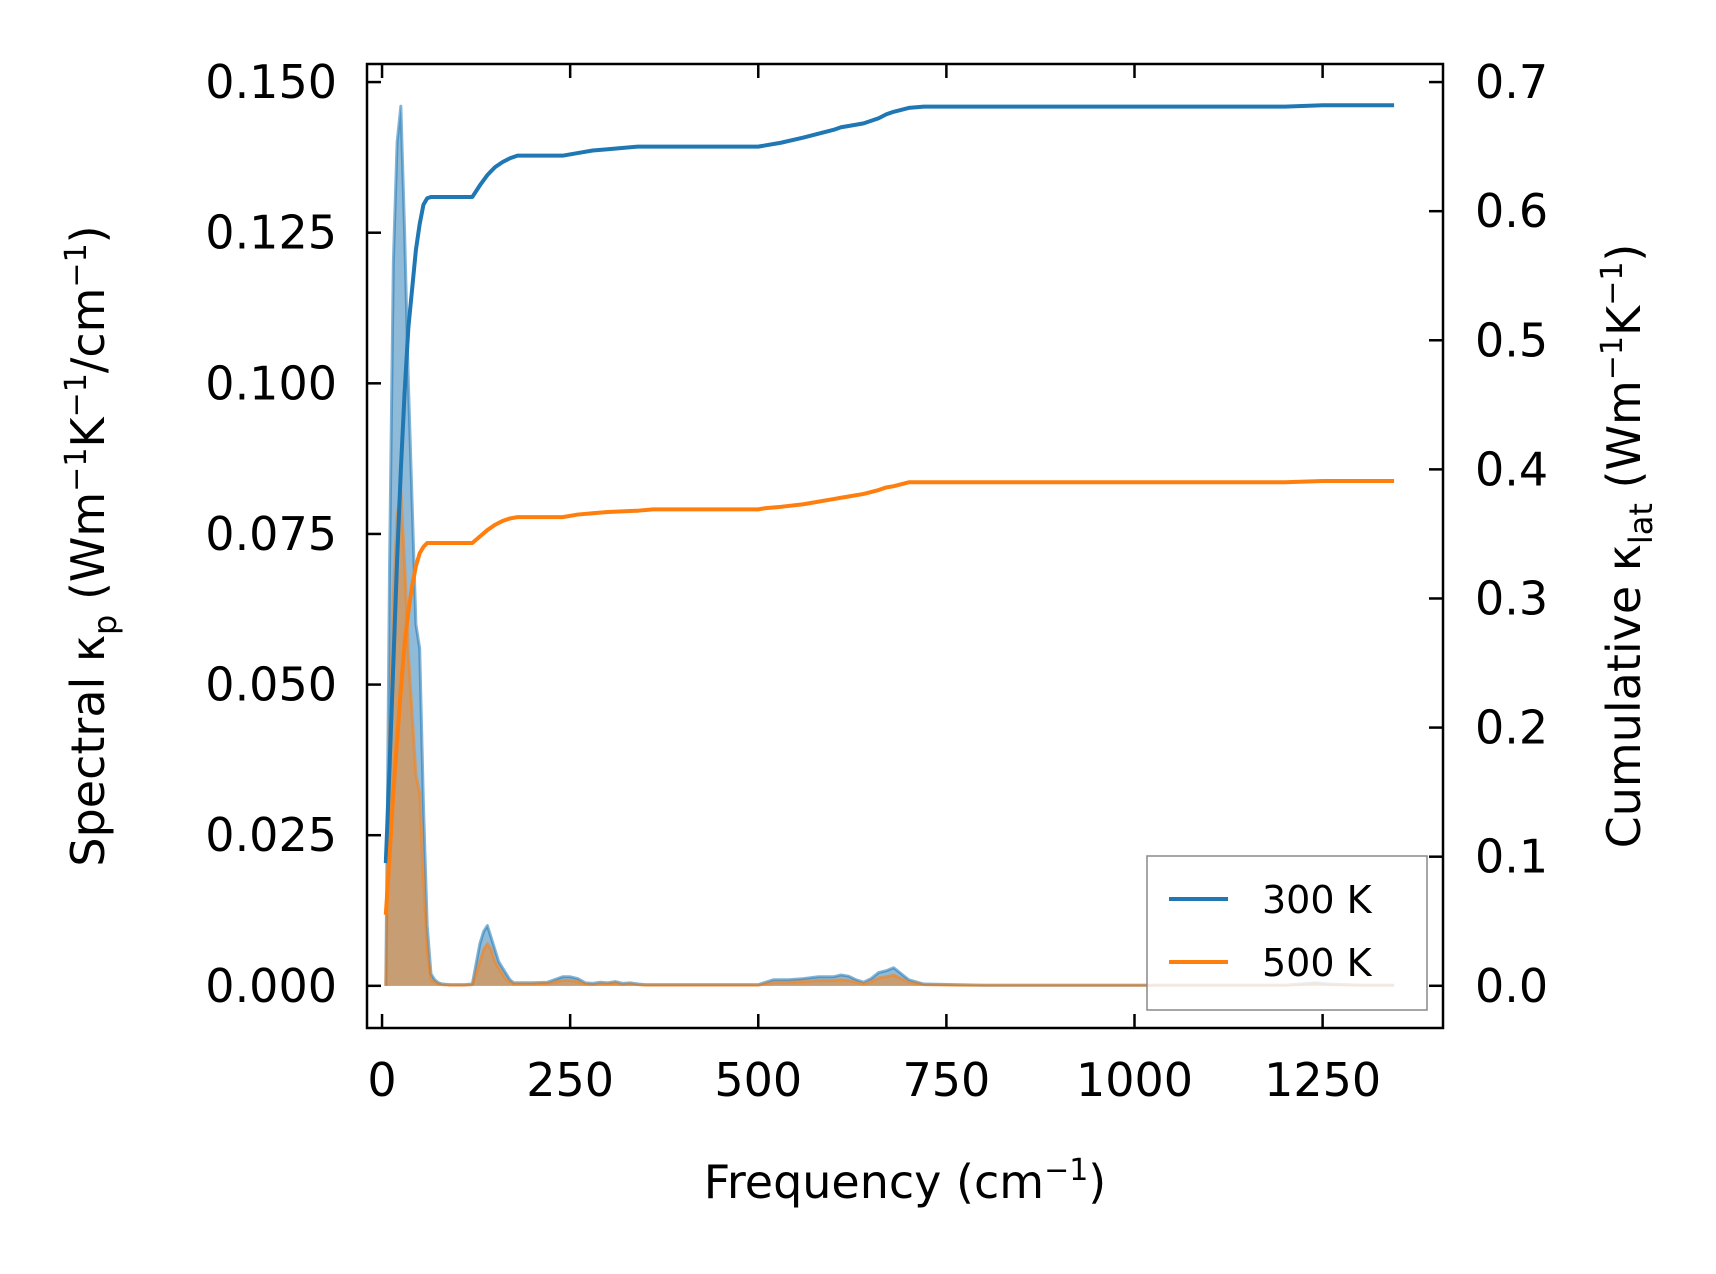 The height and width of the screenshot is (1274, 1716). What do you see at coordinates (1511, 728) in the screenshot?
I see `right-y-tick-label: 0.2` at bounding box center [1511, 728].